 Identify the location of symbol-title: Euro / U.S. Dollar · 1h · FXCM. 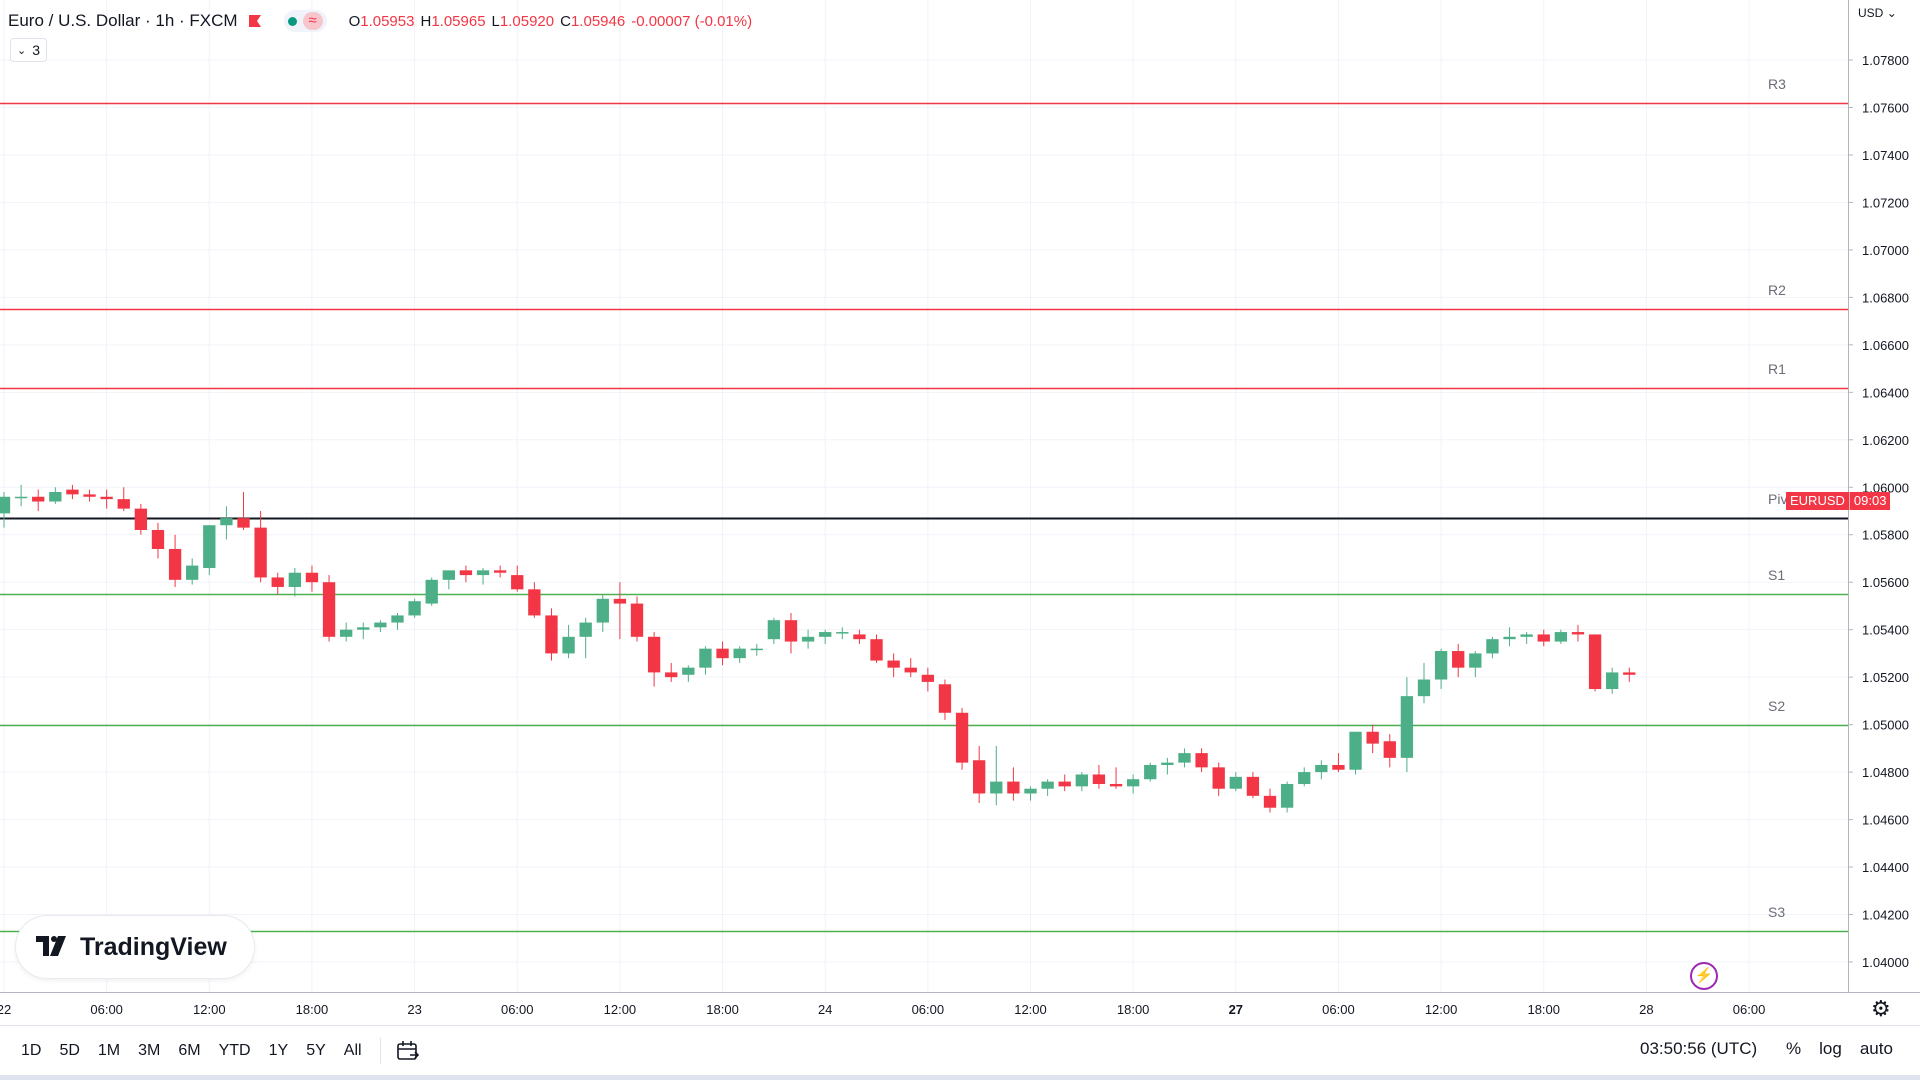
(123, 20).